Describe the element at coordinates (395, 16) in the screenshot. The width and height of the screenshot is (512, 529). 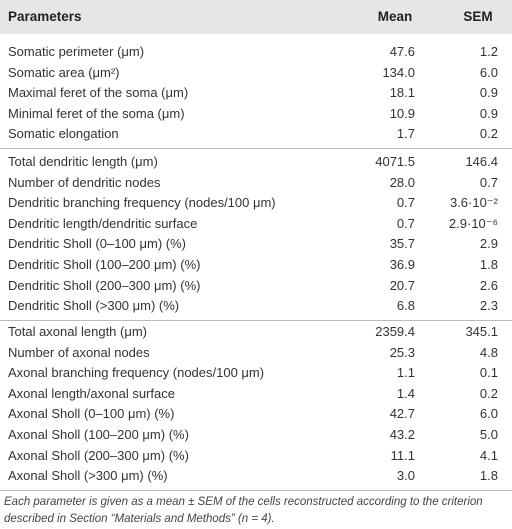
I see `header-cell: Mean` at that location.